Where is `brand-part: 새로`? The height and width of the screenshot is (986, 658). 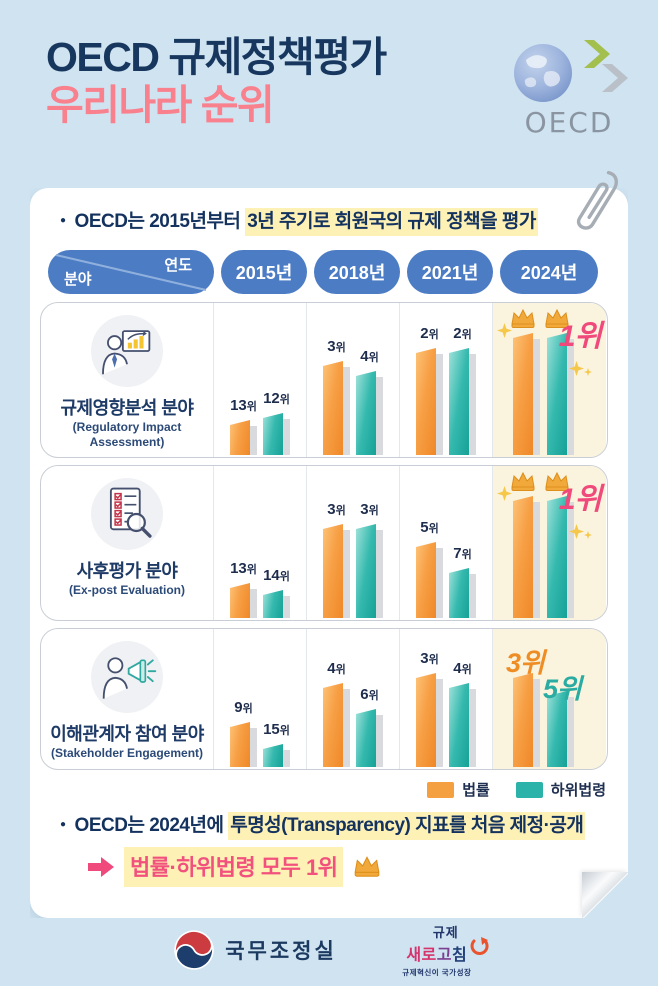 brand-part: 새로 is located at coordinates (421, 955).